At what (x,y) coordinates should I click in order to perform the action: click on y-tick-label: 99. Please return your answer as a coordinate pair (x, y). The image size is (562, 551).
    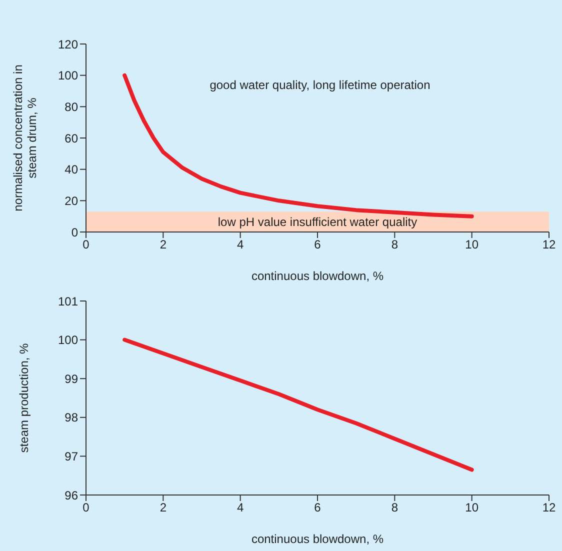
    Looking at the image, I should click on (71, 379).